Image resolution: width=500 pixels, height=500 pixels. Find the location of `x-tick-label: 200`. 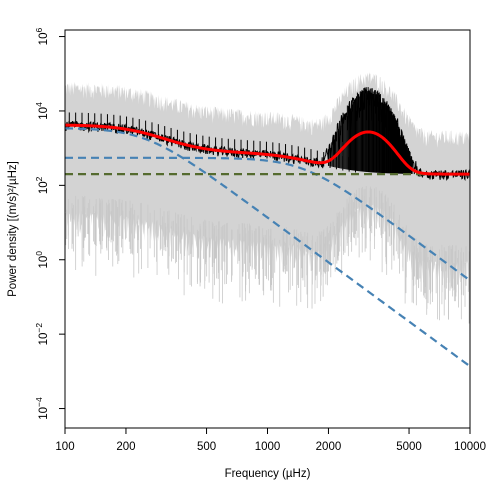

x-tick-label: 200 is located at coordinates (125, 447).